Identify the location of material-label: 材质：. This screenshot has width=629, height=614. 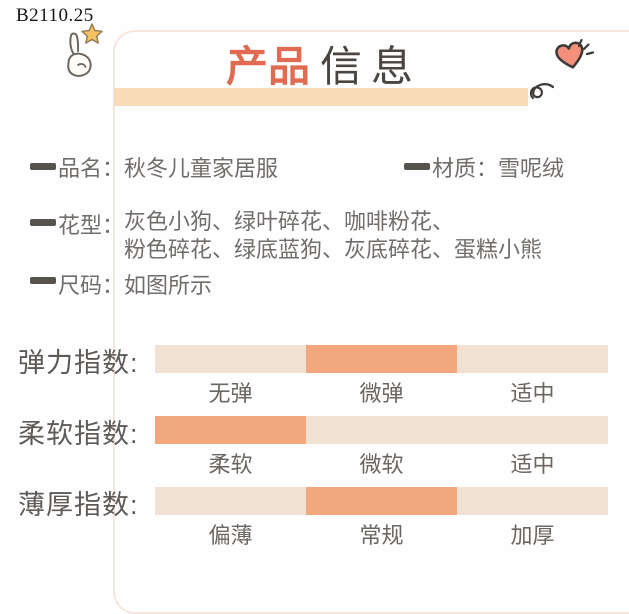
(465, 168).